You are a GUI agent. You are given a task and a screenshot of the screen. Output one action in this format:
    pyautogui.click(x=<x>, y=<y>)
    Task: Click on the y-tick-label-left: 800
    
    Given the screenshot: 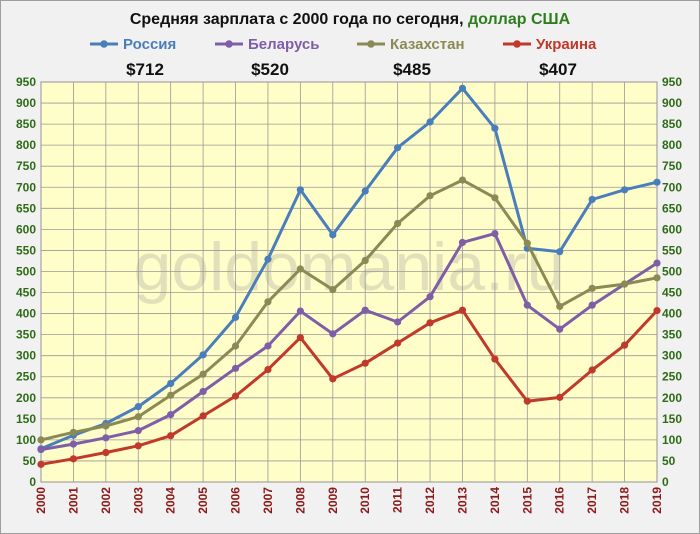 What is the action you would take?
    pyautogui.click(x=26, y=145)
    